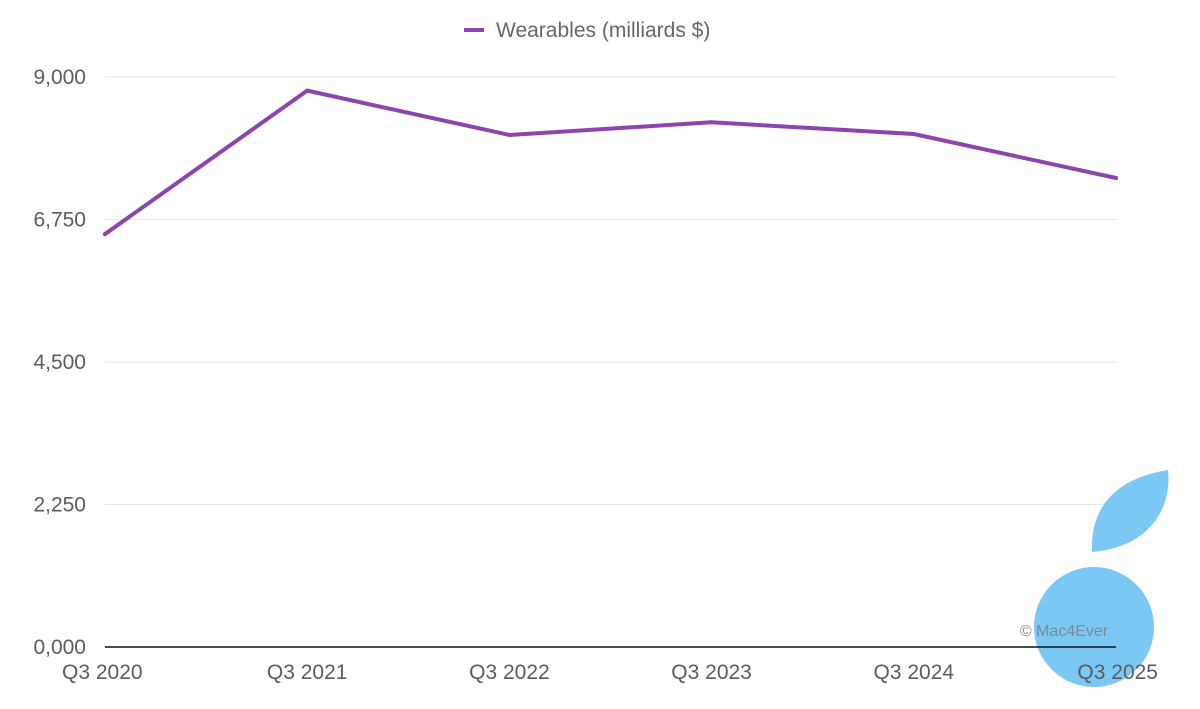 The height and width of the screenshot is (709, 1200). I want to click on y-tick-label: 4,500, so click(59, 362).